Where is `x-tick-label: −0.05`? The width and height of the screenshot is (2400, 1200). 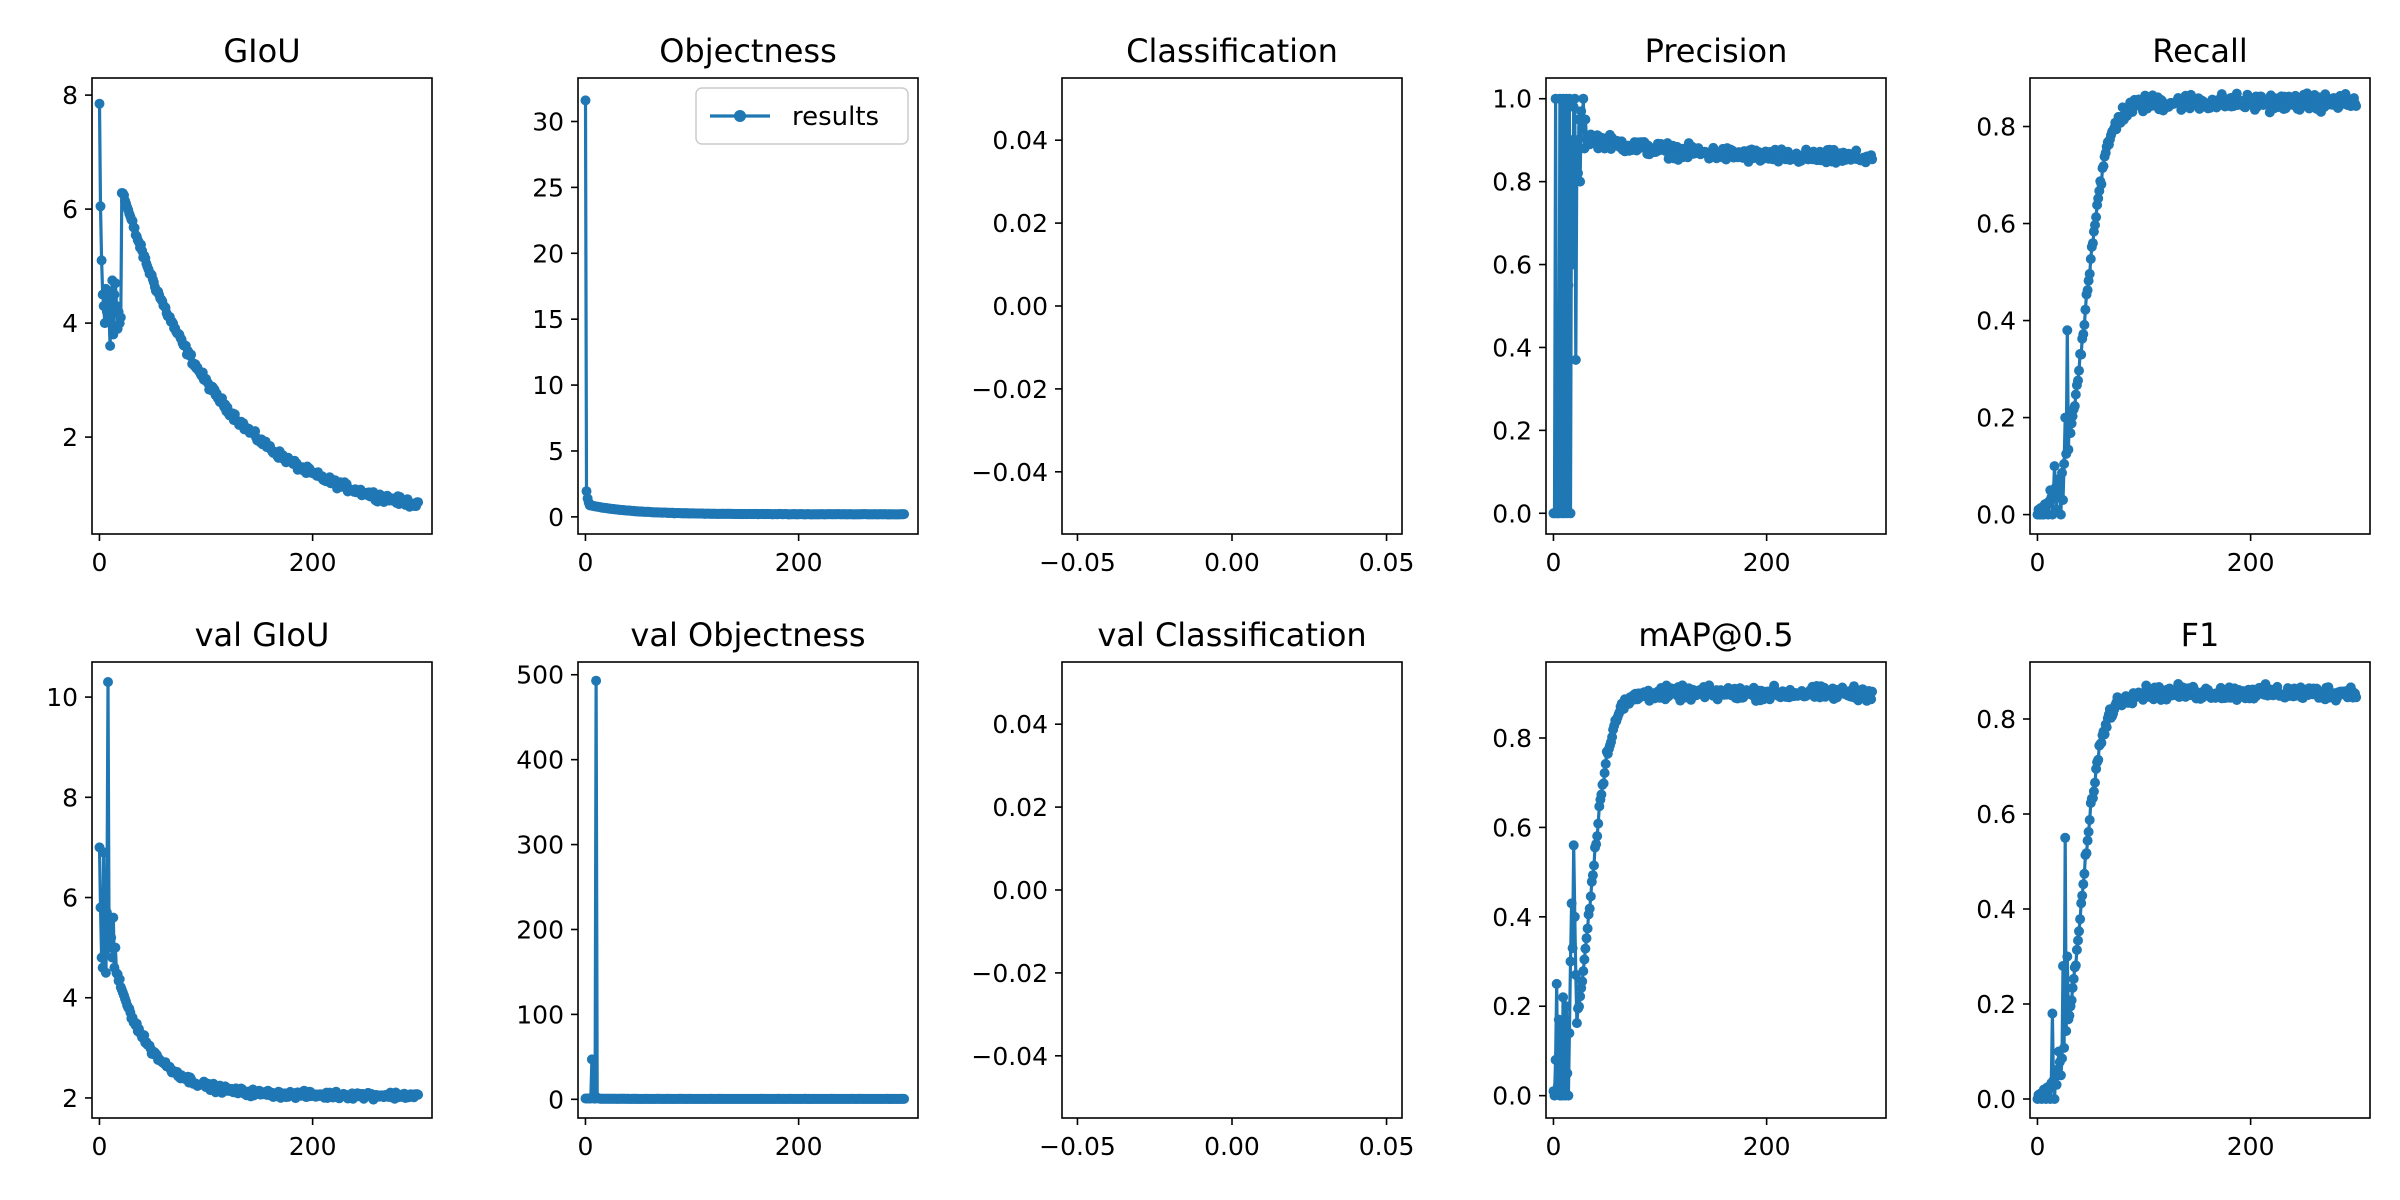
x-tick-label: −0.05 is located at coordinates (1077, 562).